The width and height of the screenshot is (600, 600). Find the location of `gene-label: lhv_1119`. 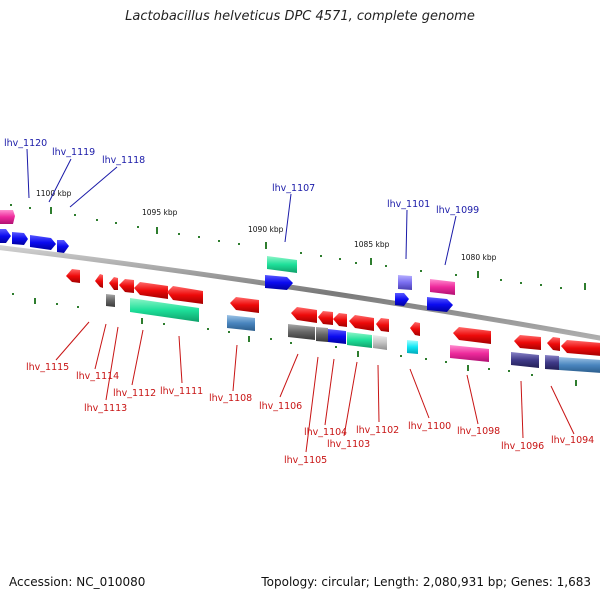

gene-label: lhv_1119 is located at coordinates (73, 152).